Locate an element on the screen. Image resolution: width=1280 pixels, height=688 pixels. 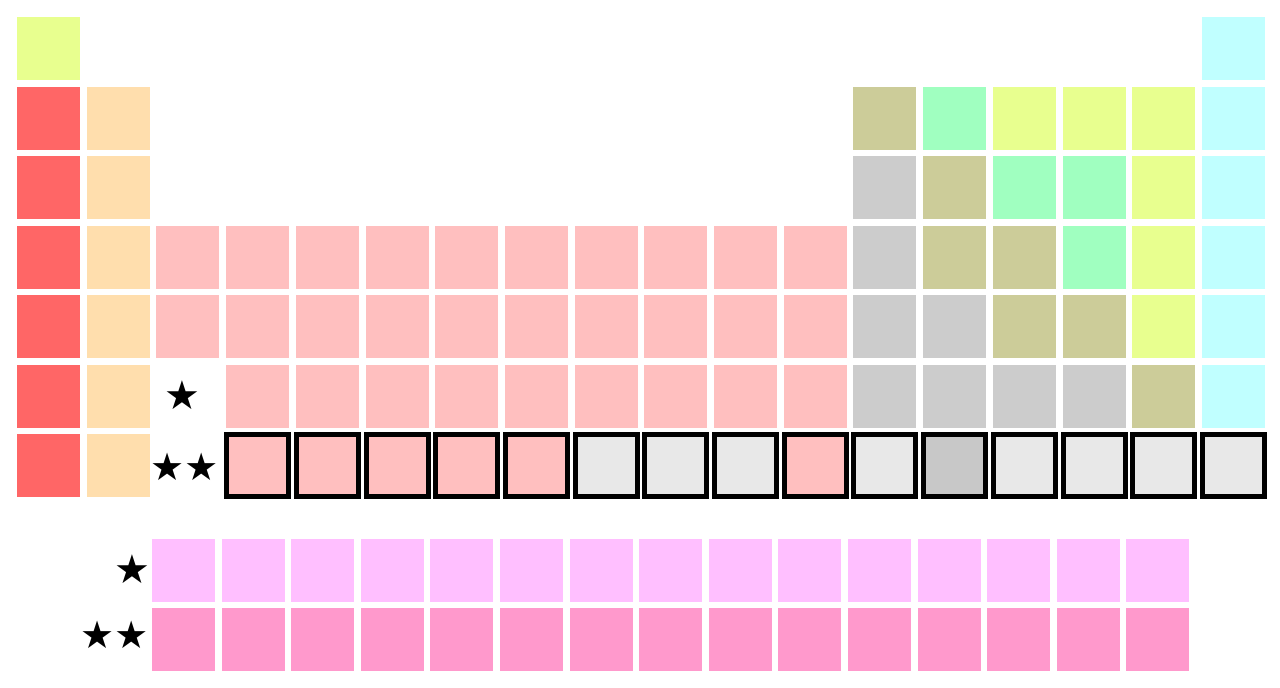
element-cell-p7-g18-unknown is located at coordinates (1233, 465).